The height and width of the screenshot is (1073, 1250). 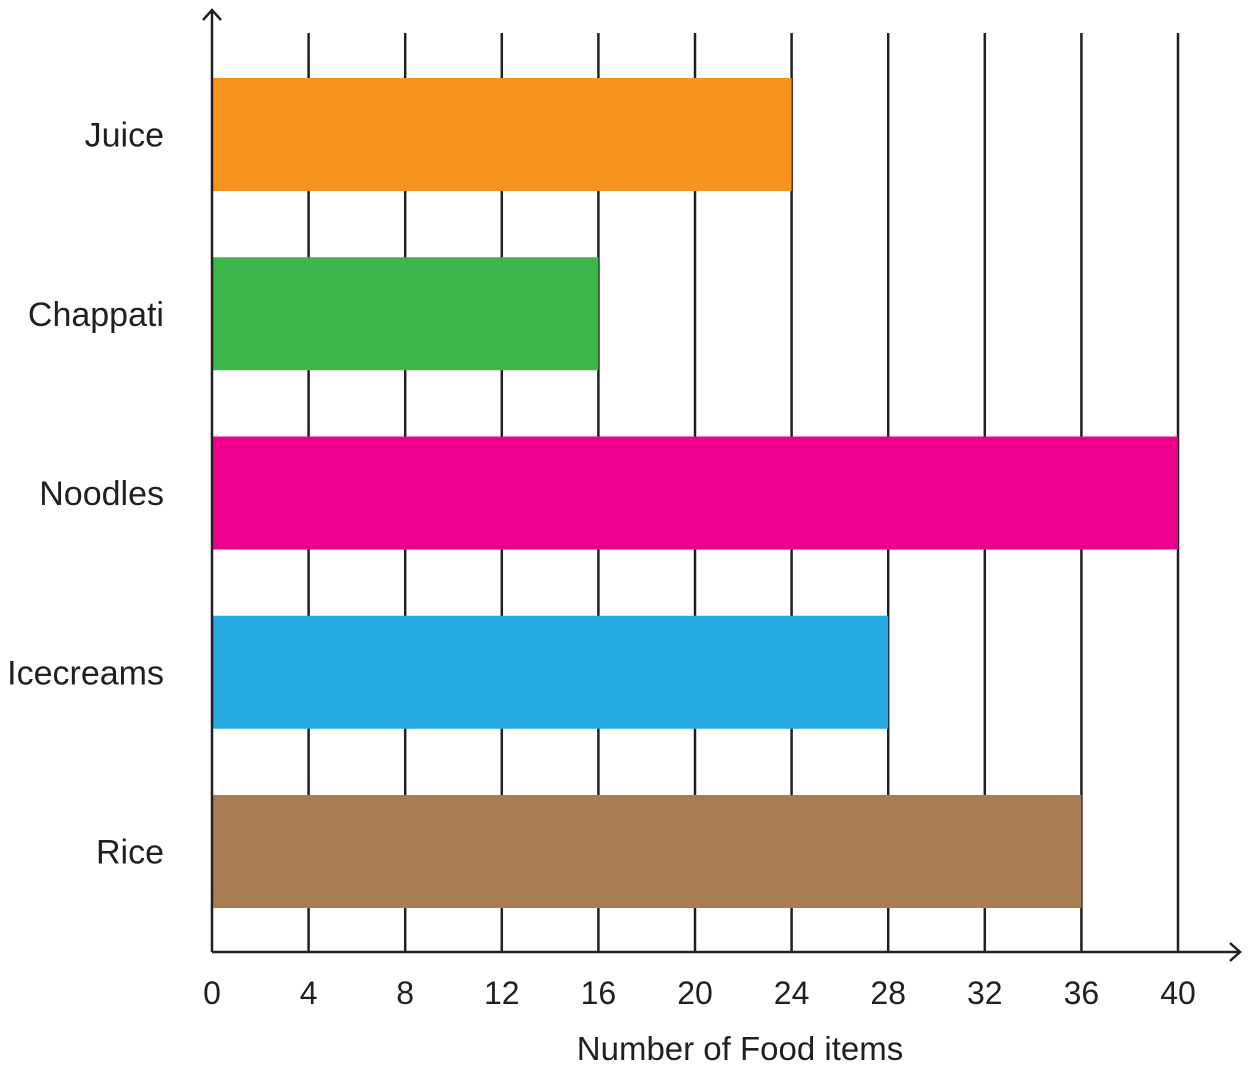 What do you see at coordinates (502, 993) in the screenshot?
I see `x-tick-label: 12` at bounding box center [502, 993].